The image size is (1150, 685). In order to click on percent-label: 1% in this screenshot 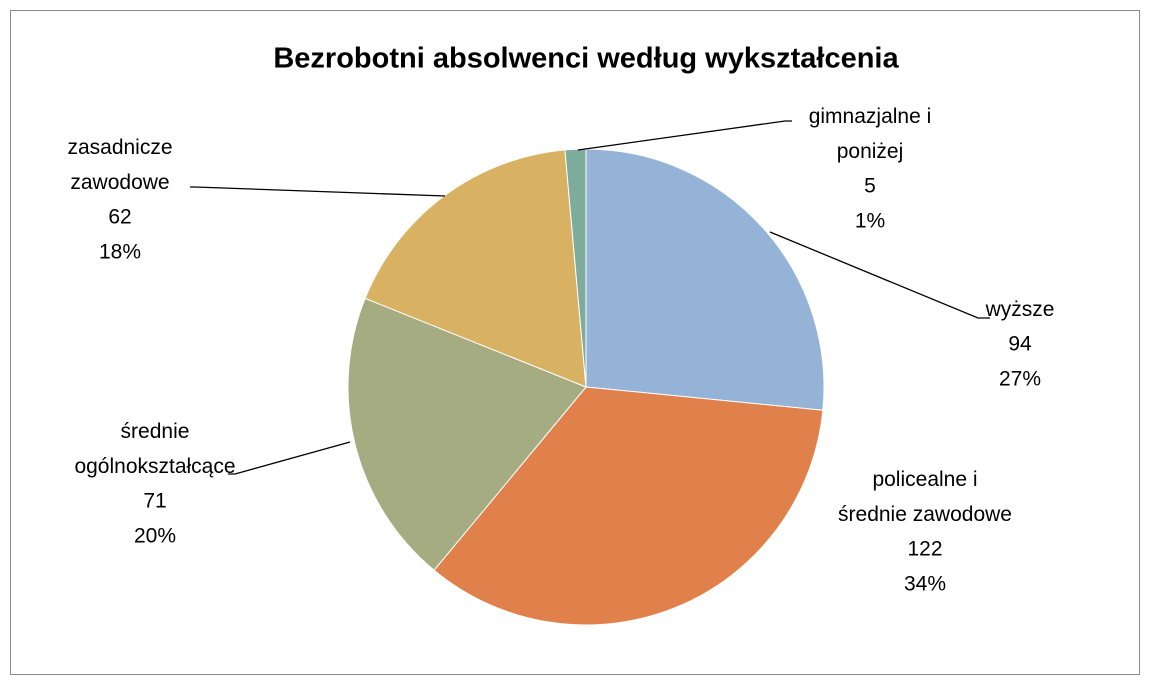, I will do `click(870, 221)`.